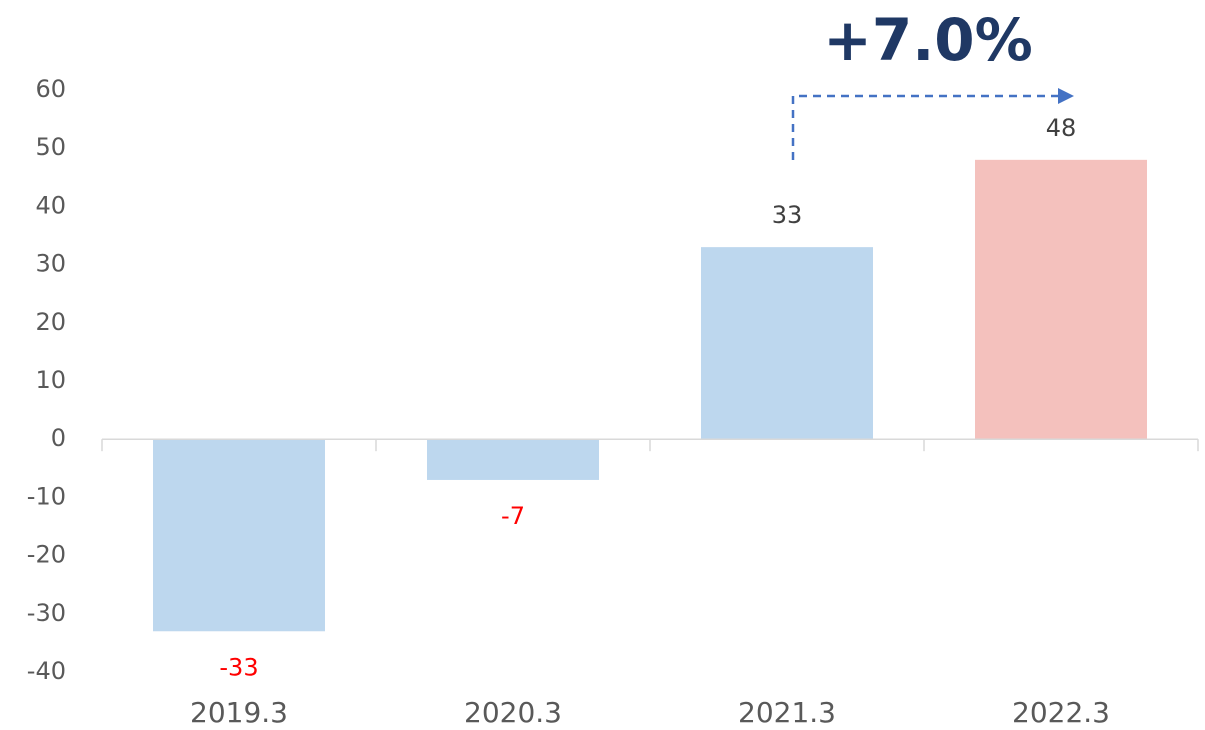 The image size is (1205, 730). What do you see at coordinates (513, 516) in the screenshot?
I see `value-label: -7` at bounding box center [513, 516].